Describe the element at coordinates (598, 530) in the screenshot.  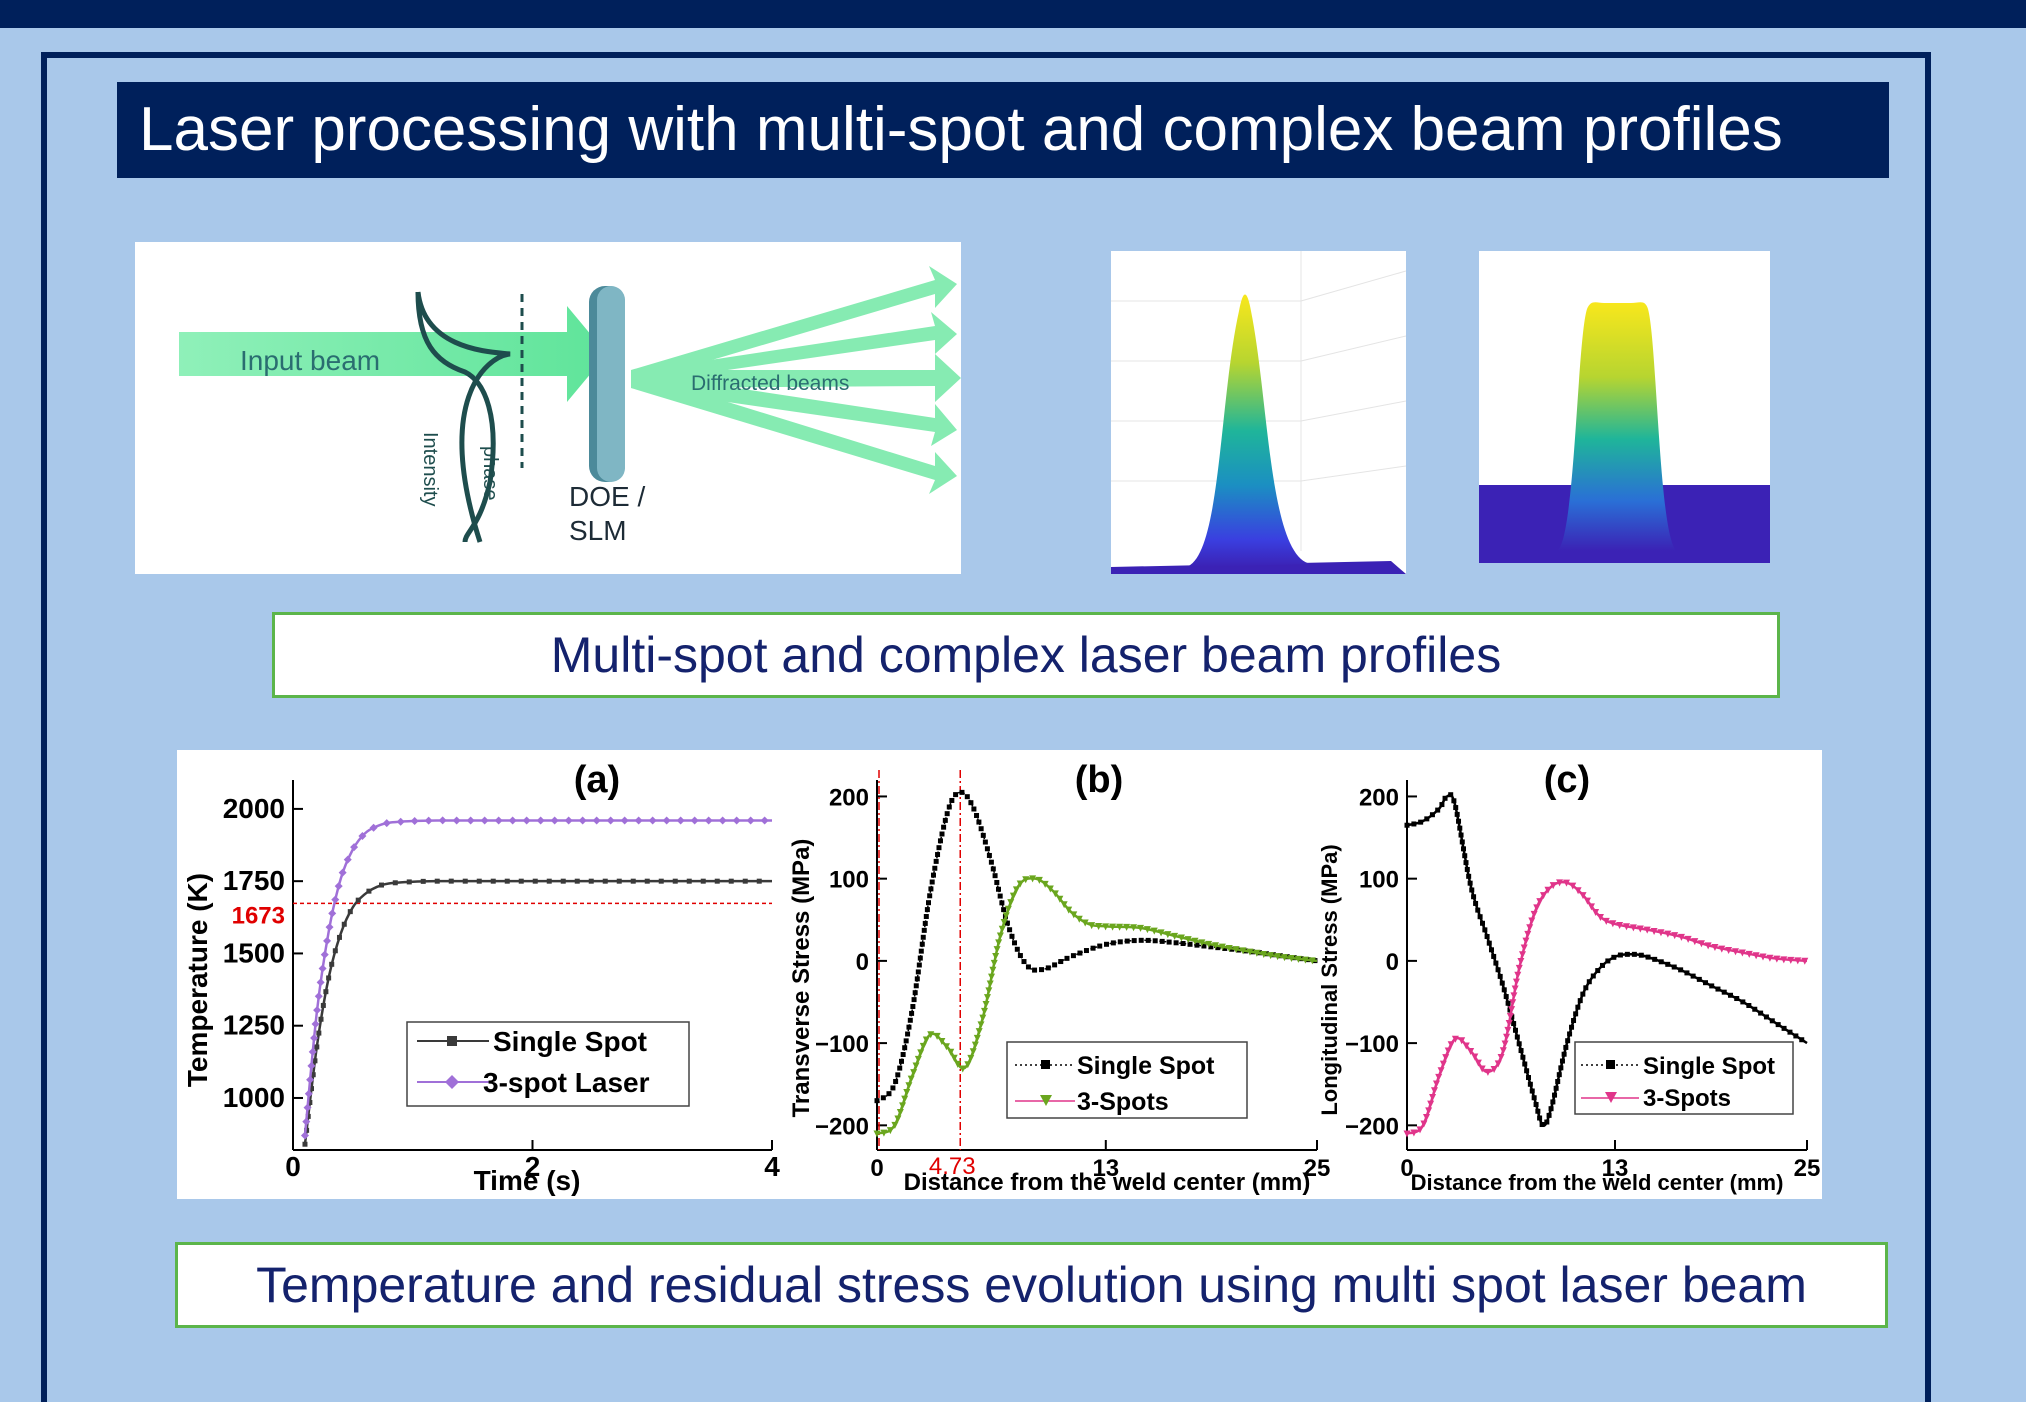
I see `doe-label-line2: SLM` at that location.